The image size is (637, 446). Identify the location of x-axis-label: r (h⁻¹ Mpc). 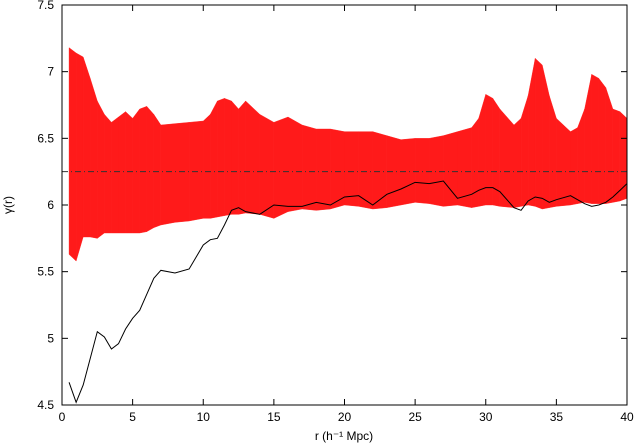
(344, 436).